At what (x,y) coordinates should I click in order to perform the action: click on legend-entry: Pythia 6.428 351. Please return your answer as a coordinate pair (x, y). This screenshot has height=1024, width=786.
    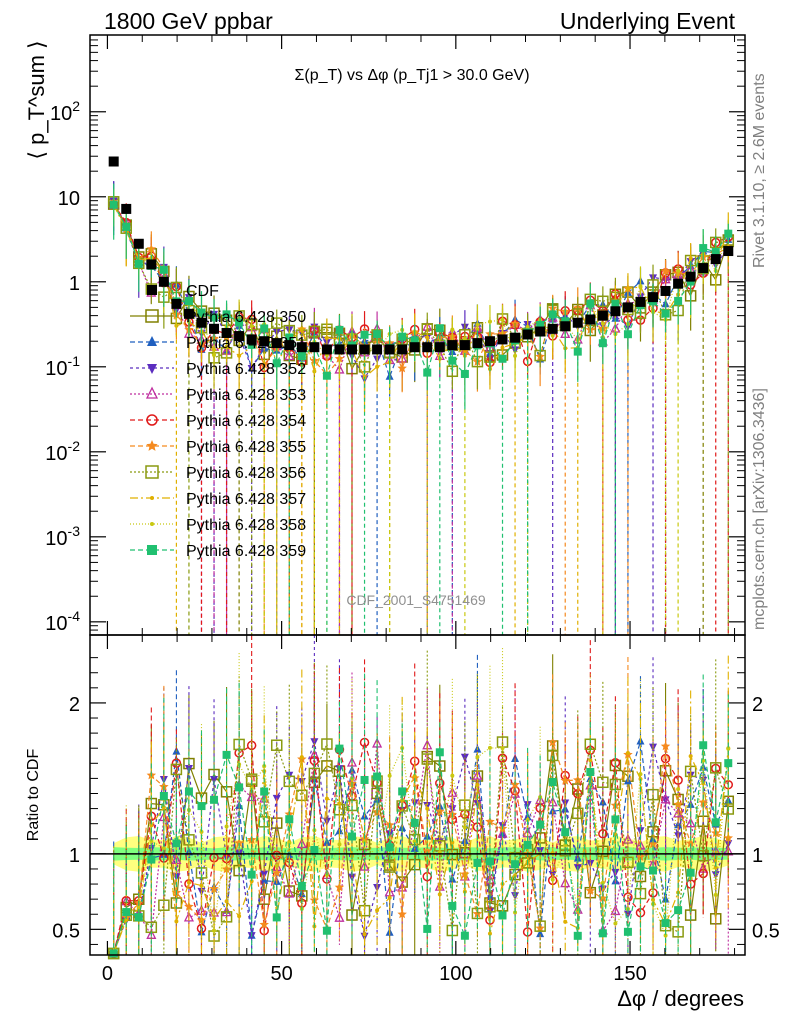
    Looking at the image, I should click on (218, 343).